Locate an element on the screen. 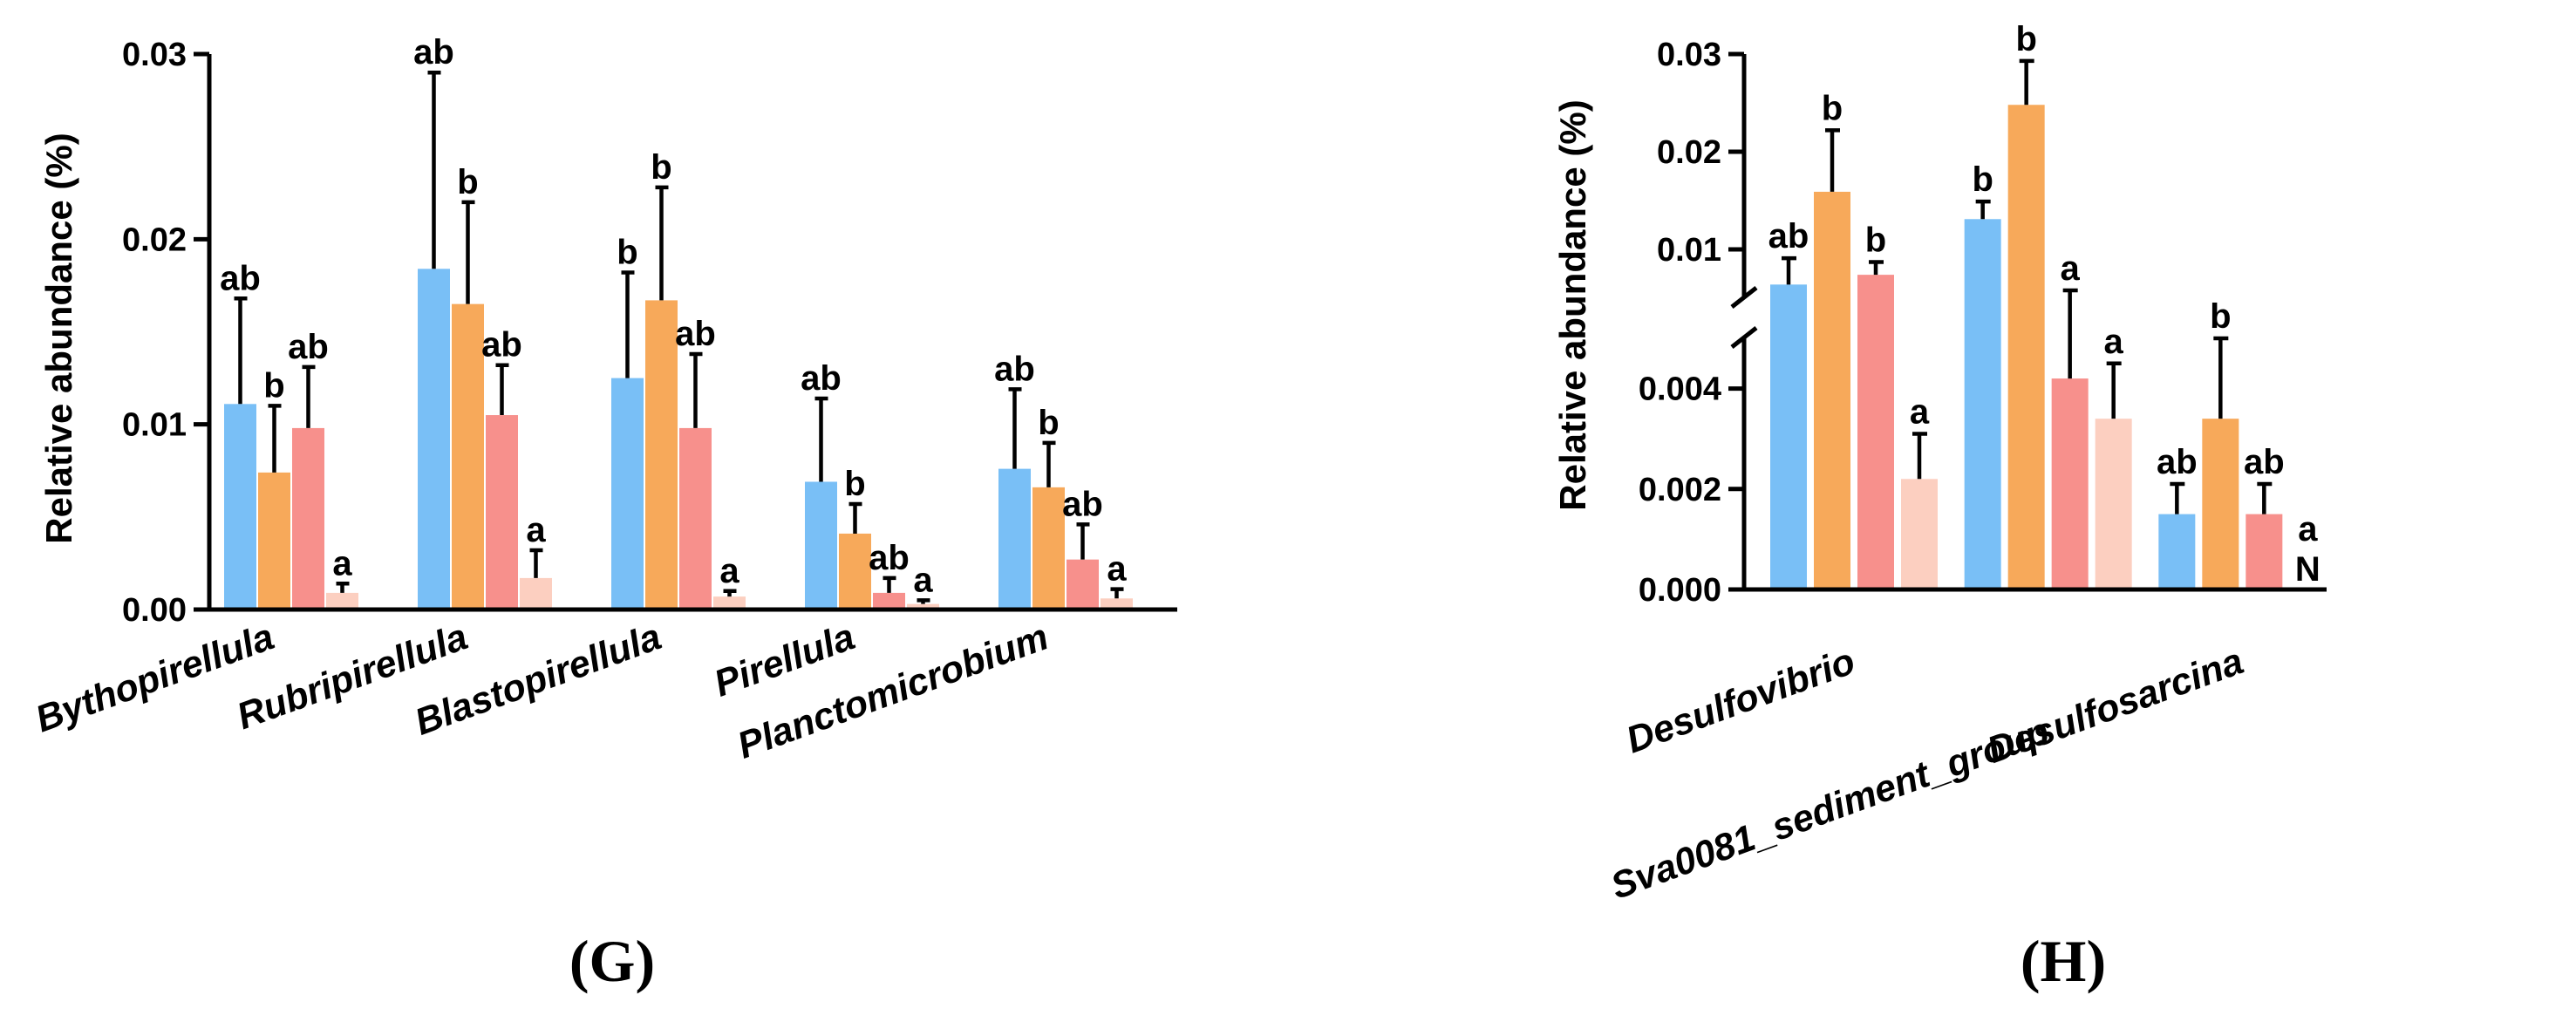  y-tick-label: 0.002 is located at coordinates (1680, 490).